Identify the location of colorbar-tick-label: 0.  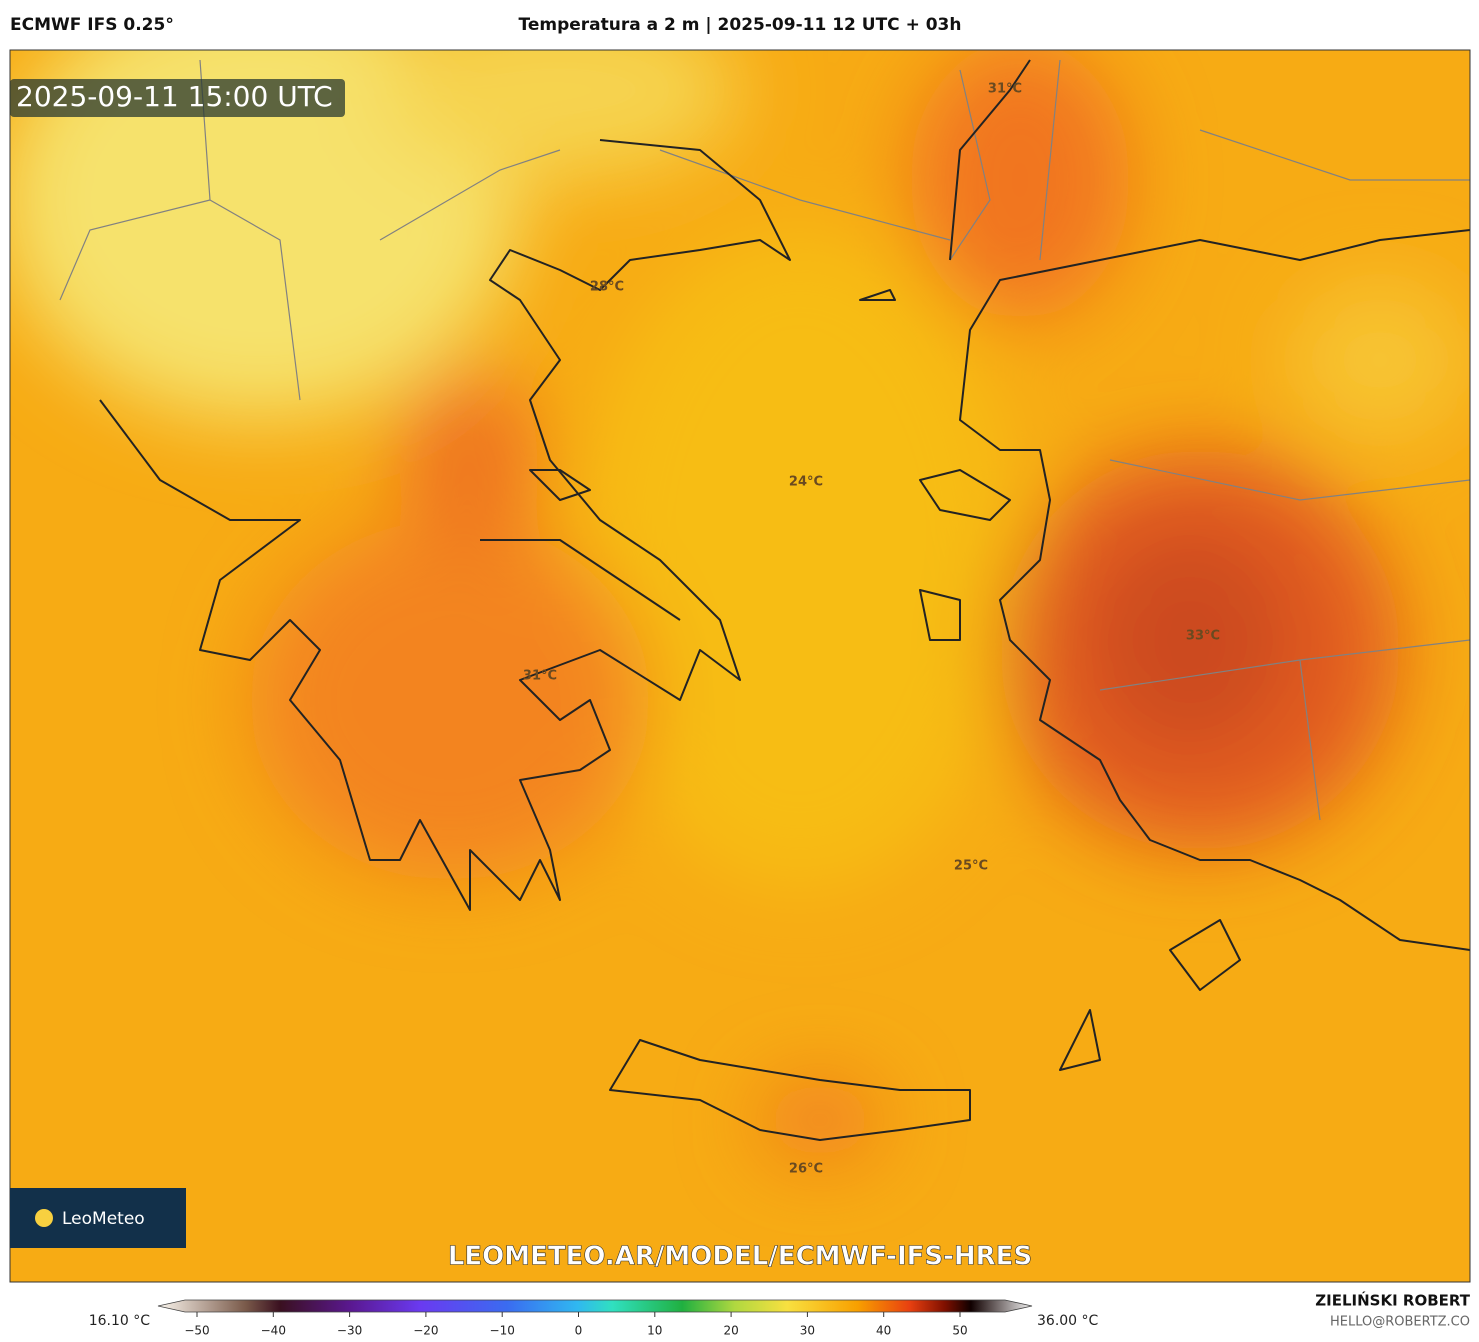
(579, 1331).